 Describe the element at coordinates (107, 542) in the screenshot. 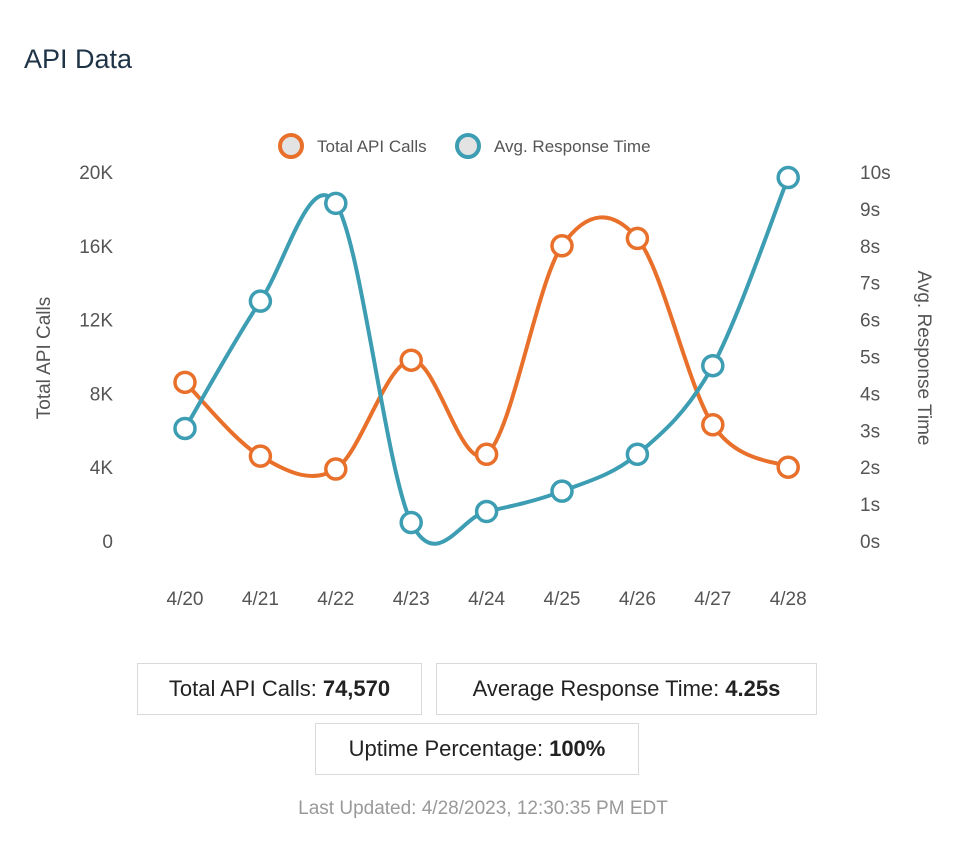

I see `y-left-tick-label: 0` at that location.